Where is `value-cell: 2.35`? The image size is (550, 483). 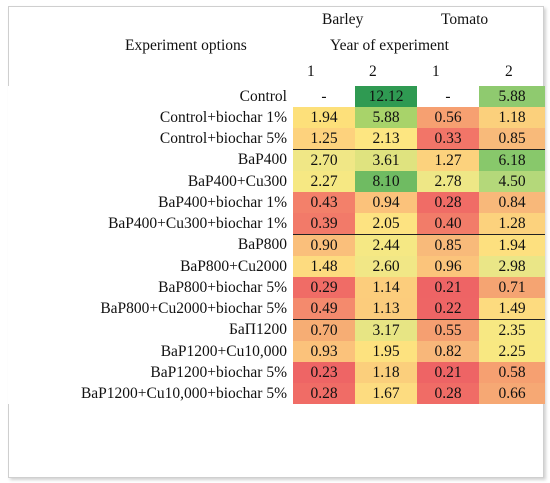
value-cell: 2.35 is located at coordinates (512, 330).